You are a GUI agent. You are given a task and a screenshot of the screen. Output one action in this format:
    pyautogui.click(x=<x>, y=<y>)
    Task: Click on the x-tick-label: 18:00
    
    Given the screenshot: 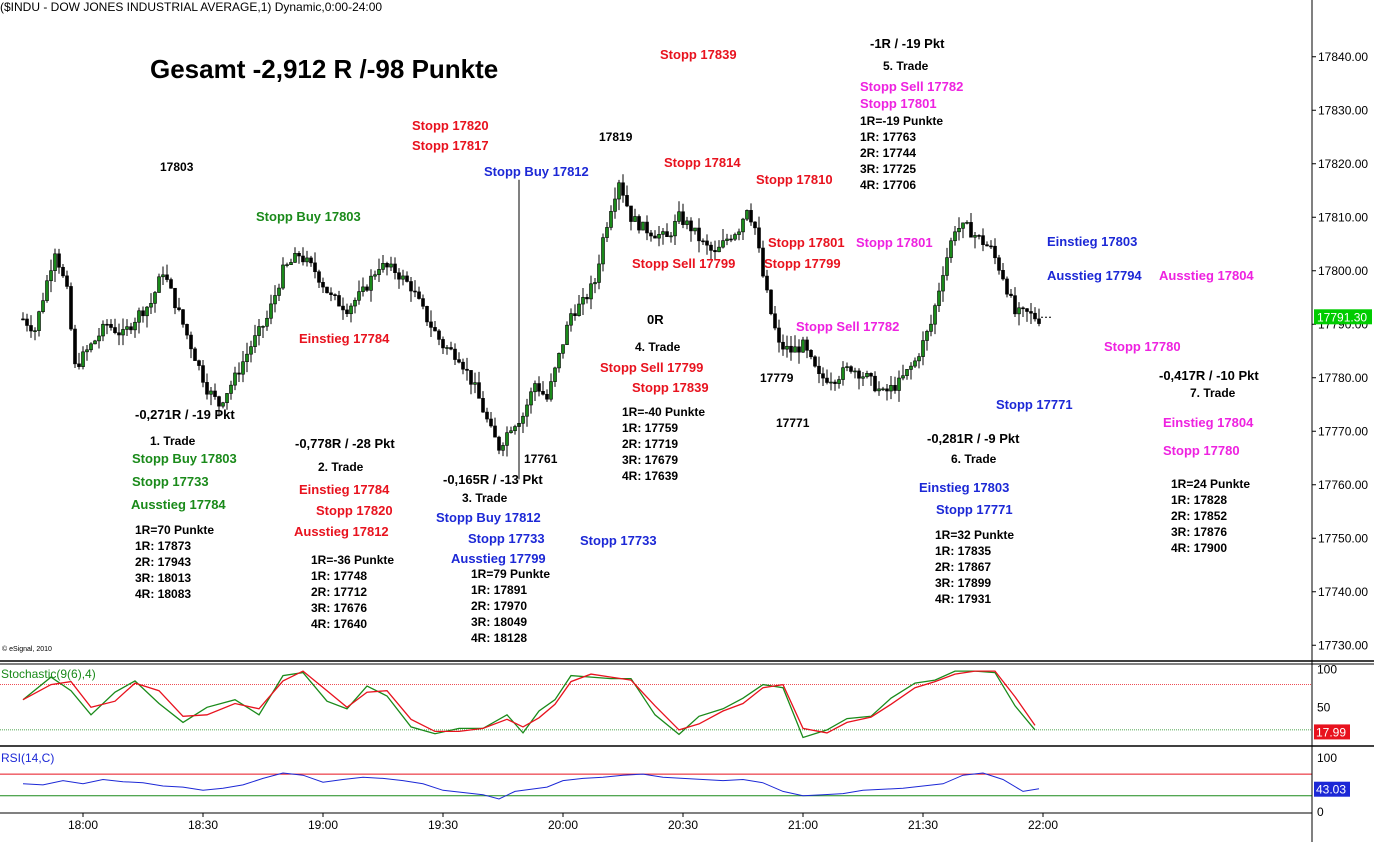 What is the action you would take?
    pyautogui.click(x=83, y=825)
    